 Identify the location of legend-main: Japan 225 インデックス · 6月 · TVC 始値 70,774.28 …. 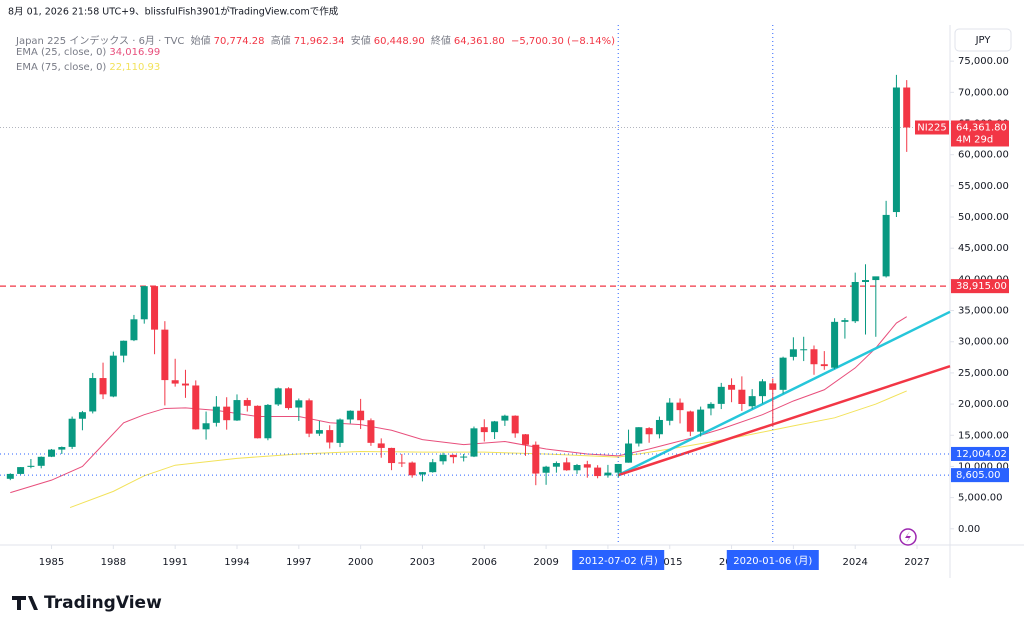
(317, 39).